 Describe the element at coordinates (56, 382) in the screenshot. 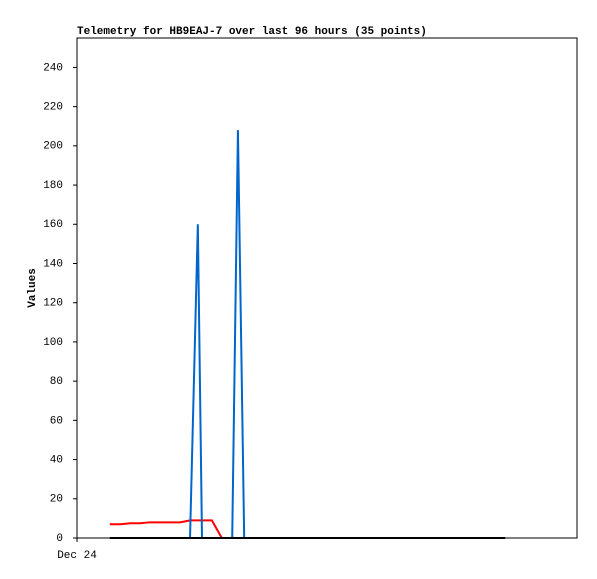

I see `y-tick-label: 80` at that location.